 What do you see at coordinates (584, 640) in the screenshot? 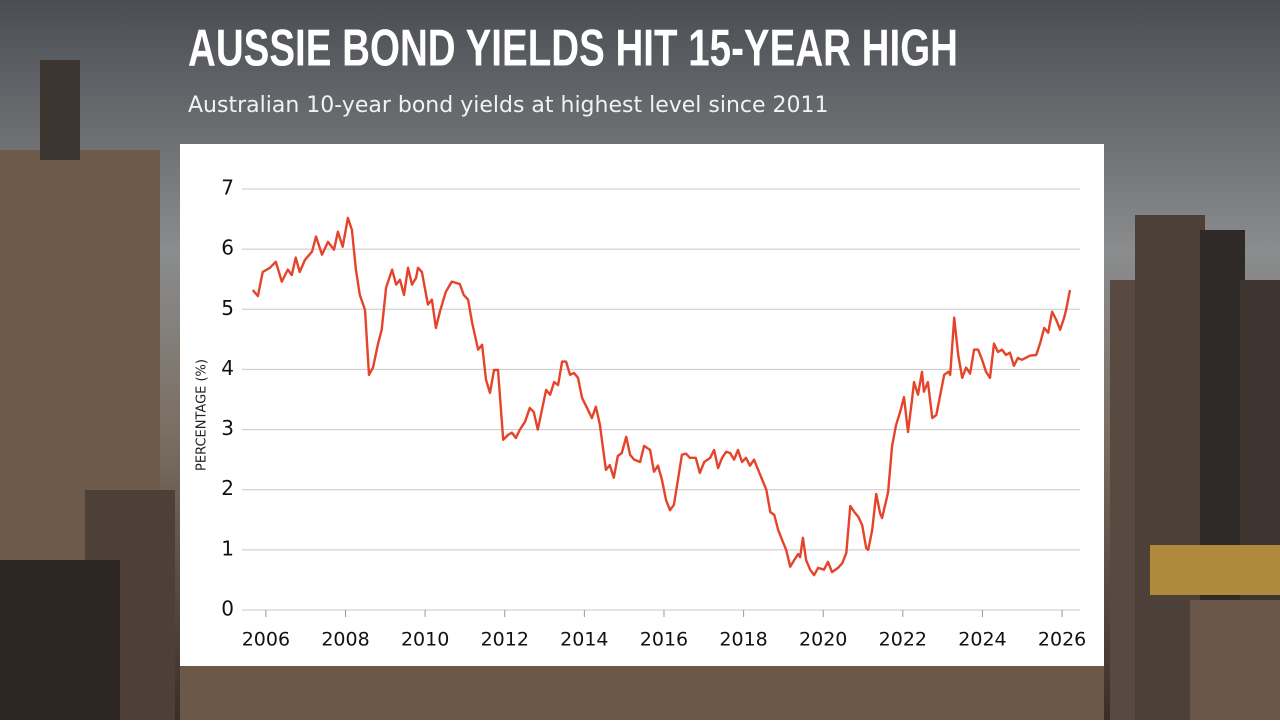
I see `x-tick-label: 2014` at bounding box center [584, 640].